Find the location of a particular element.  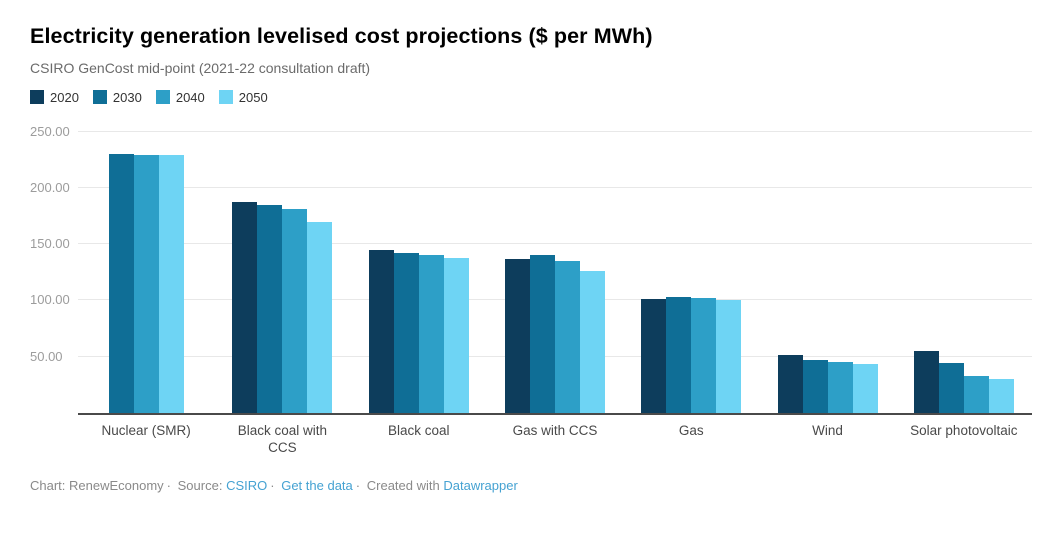

legend-item-2050: 2050 is located at coordinates (243, 97).